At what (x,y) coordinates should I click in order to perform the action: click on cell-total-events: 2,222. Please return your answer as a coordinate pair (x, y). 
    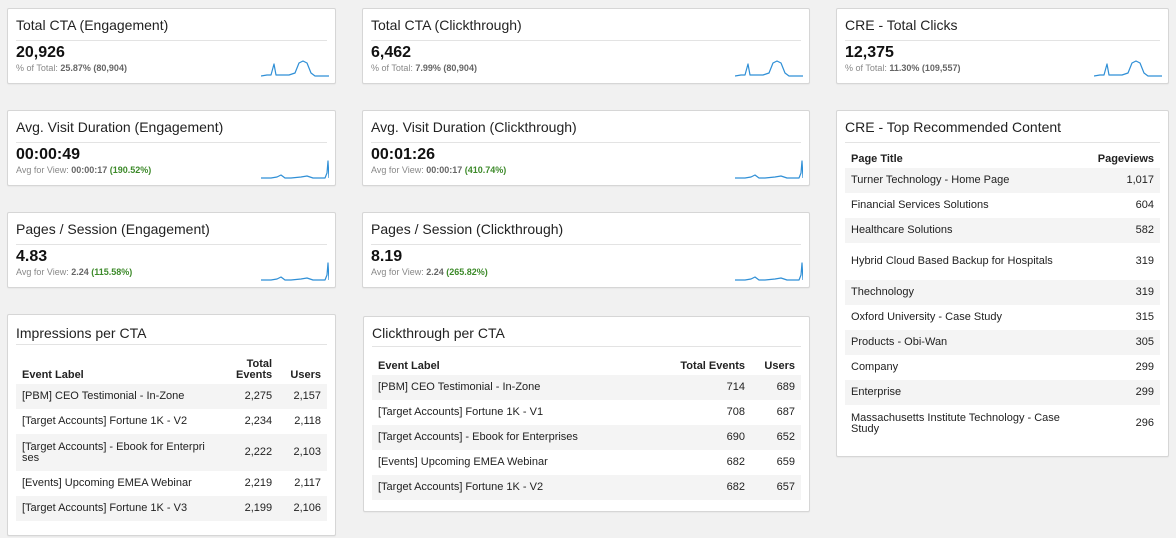
    Looking at the image, I should click on (247, 452).